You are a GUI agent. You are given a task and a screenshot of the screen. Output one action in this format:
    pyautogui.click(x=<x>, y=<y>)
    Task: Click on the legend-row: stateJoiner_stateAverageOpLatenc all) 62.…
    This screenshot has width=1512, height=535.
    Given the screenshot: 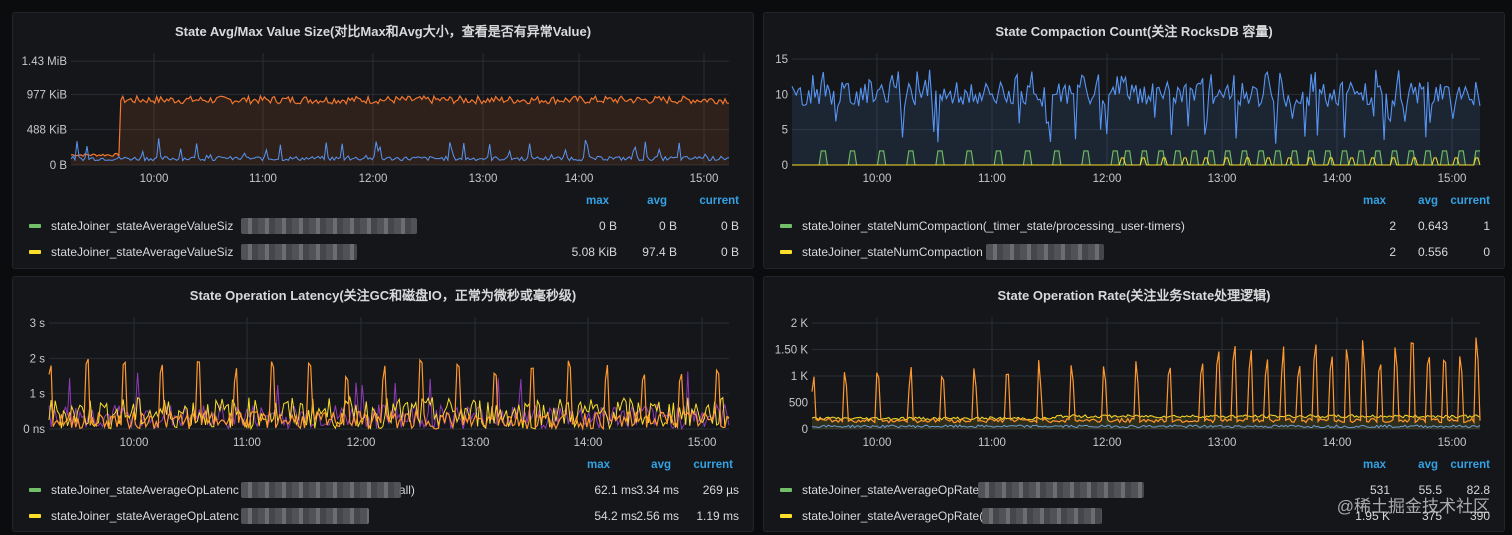 What is the action you would take?
    pyautogui.click(x=383, y=490)
    